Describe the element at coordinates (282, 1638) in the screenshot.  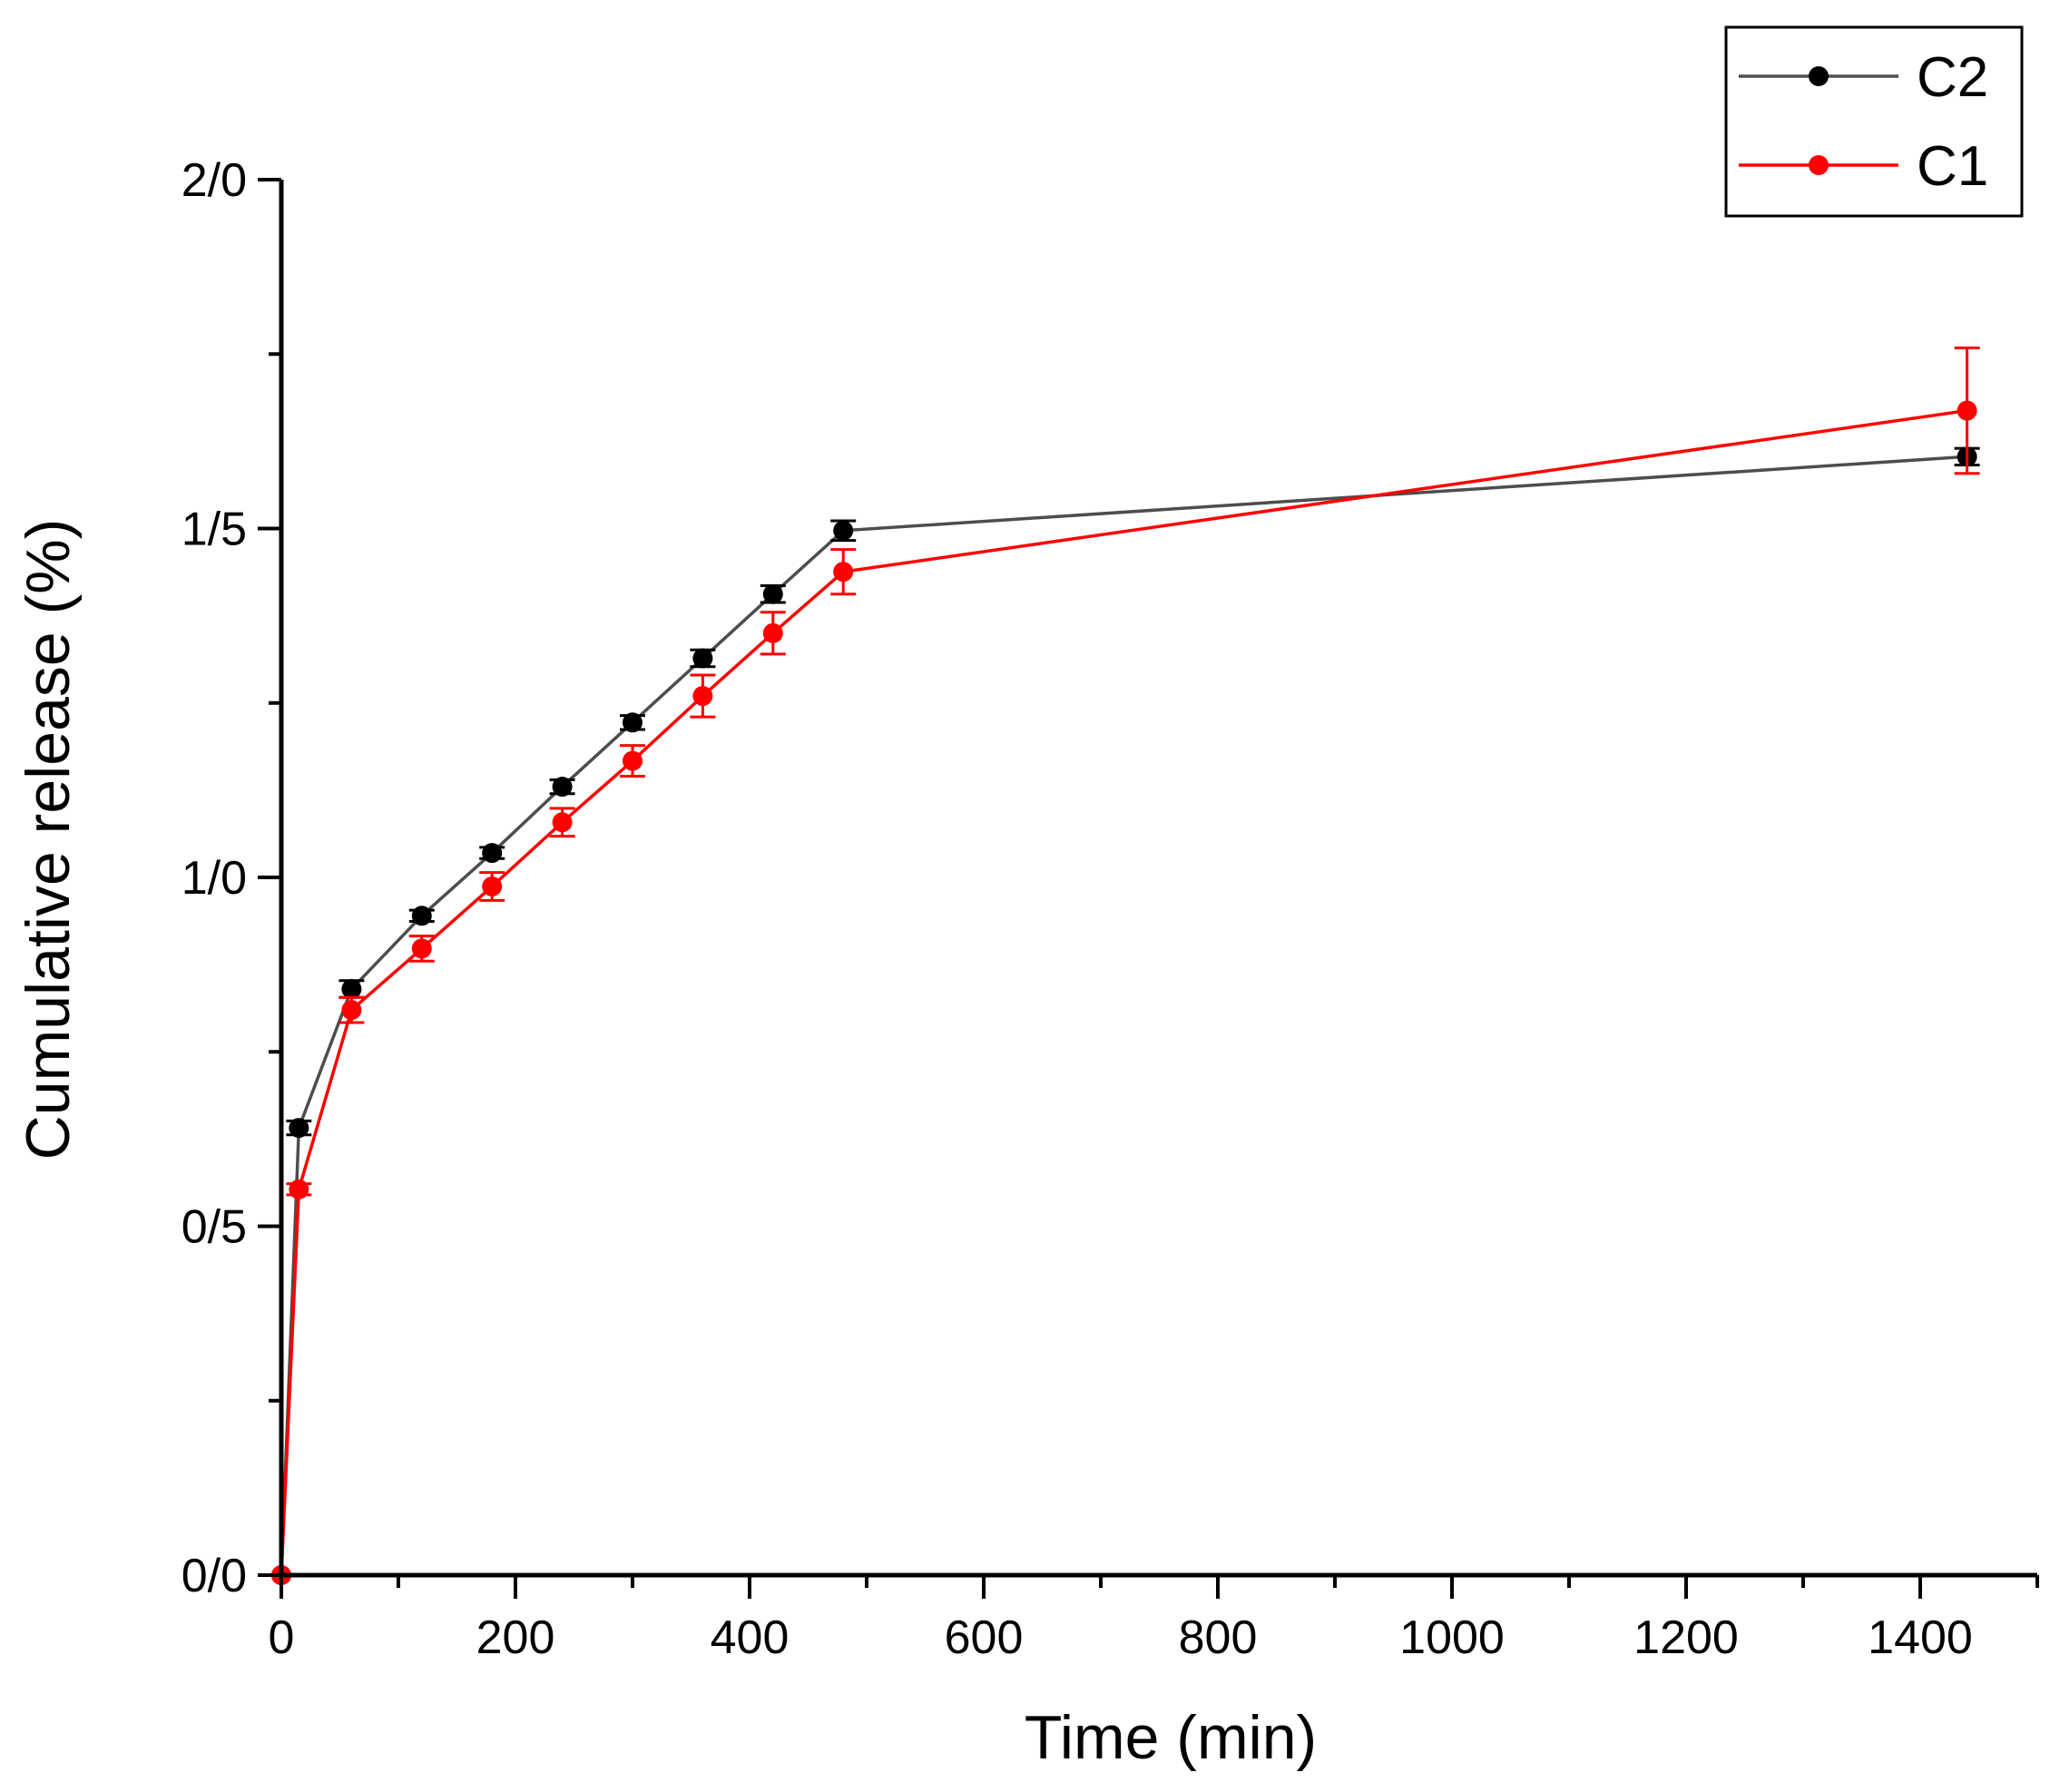
I see `x-tick-label: 0` at that location.